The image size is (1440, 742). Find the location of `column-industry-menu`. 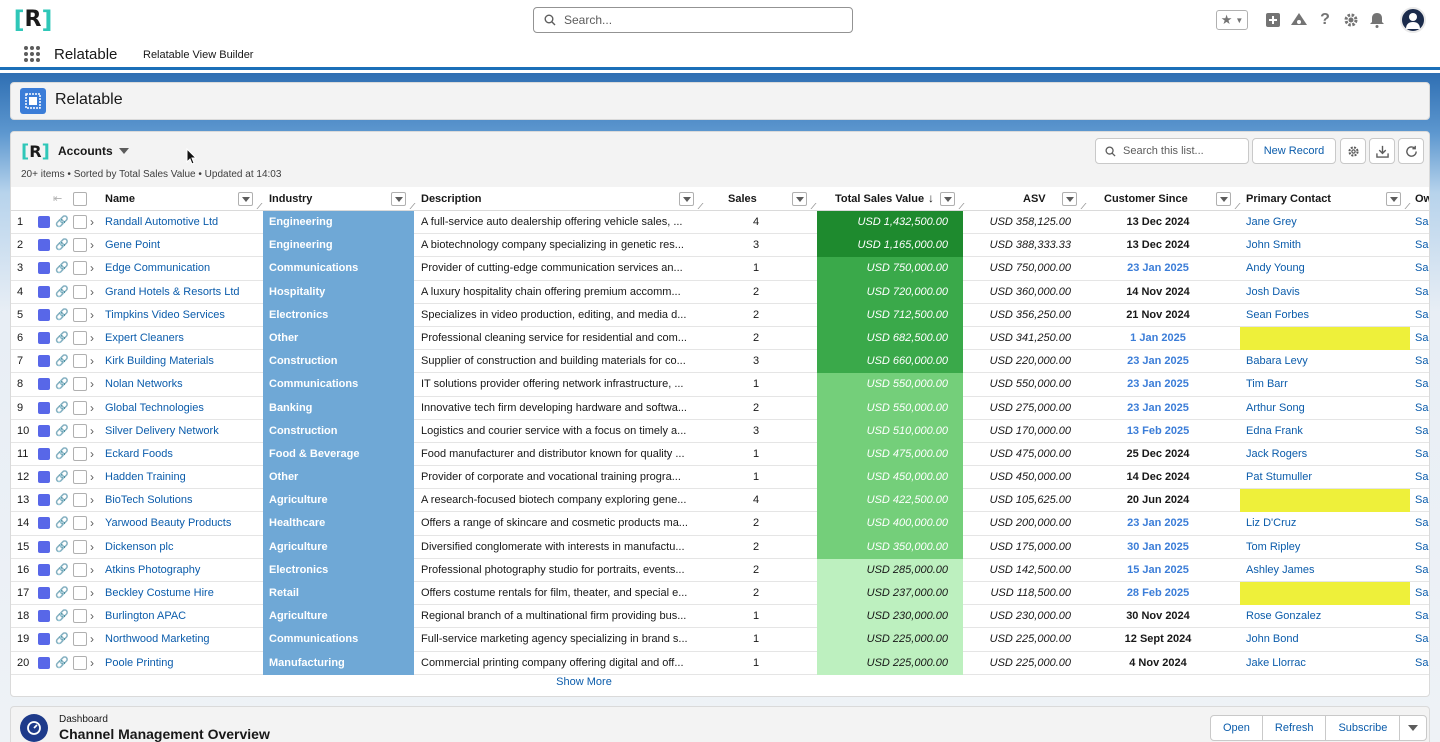

column-industry-menu is located at coordinates (398, 199).